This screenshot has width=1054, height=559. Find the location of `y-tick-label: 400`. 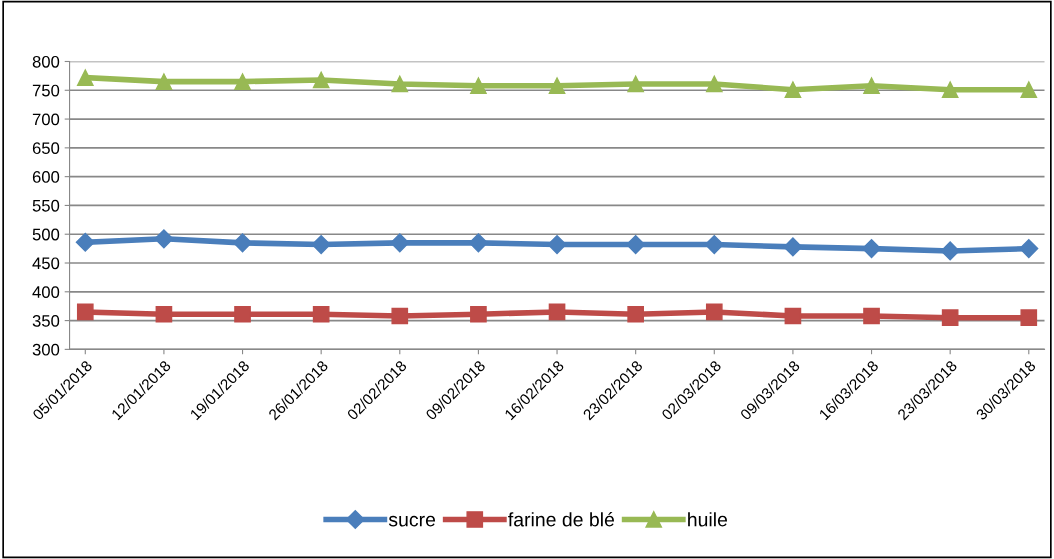

y-tick-label: 400 is located at coordinates (46, 292).